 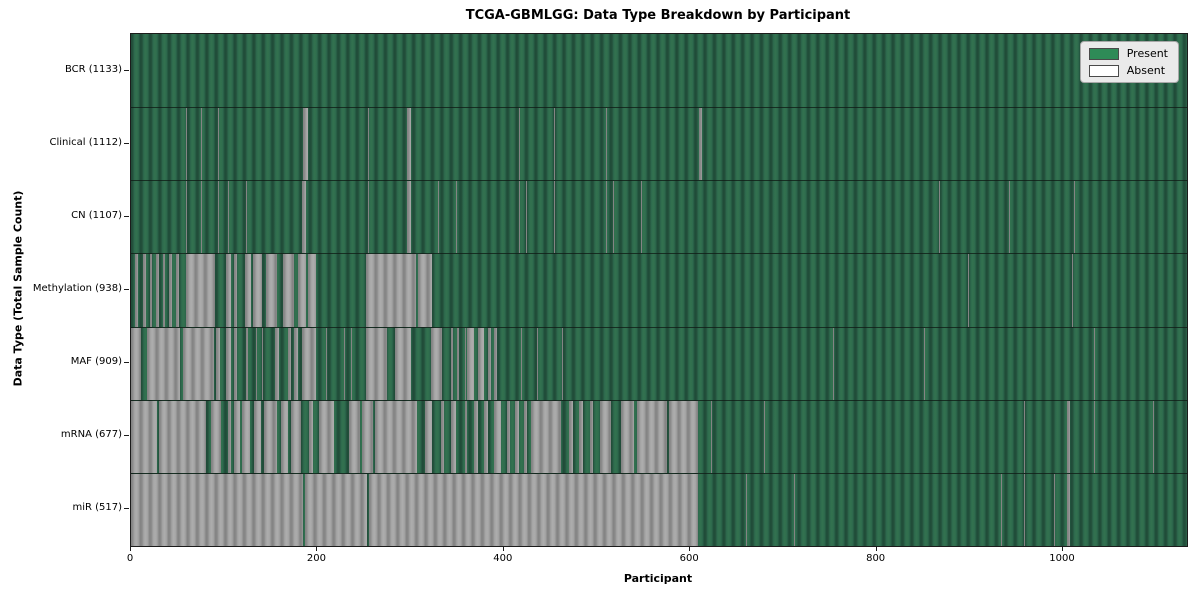 I want to click on row-clinical, so click(x=659, y=144).